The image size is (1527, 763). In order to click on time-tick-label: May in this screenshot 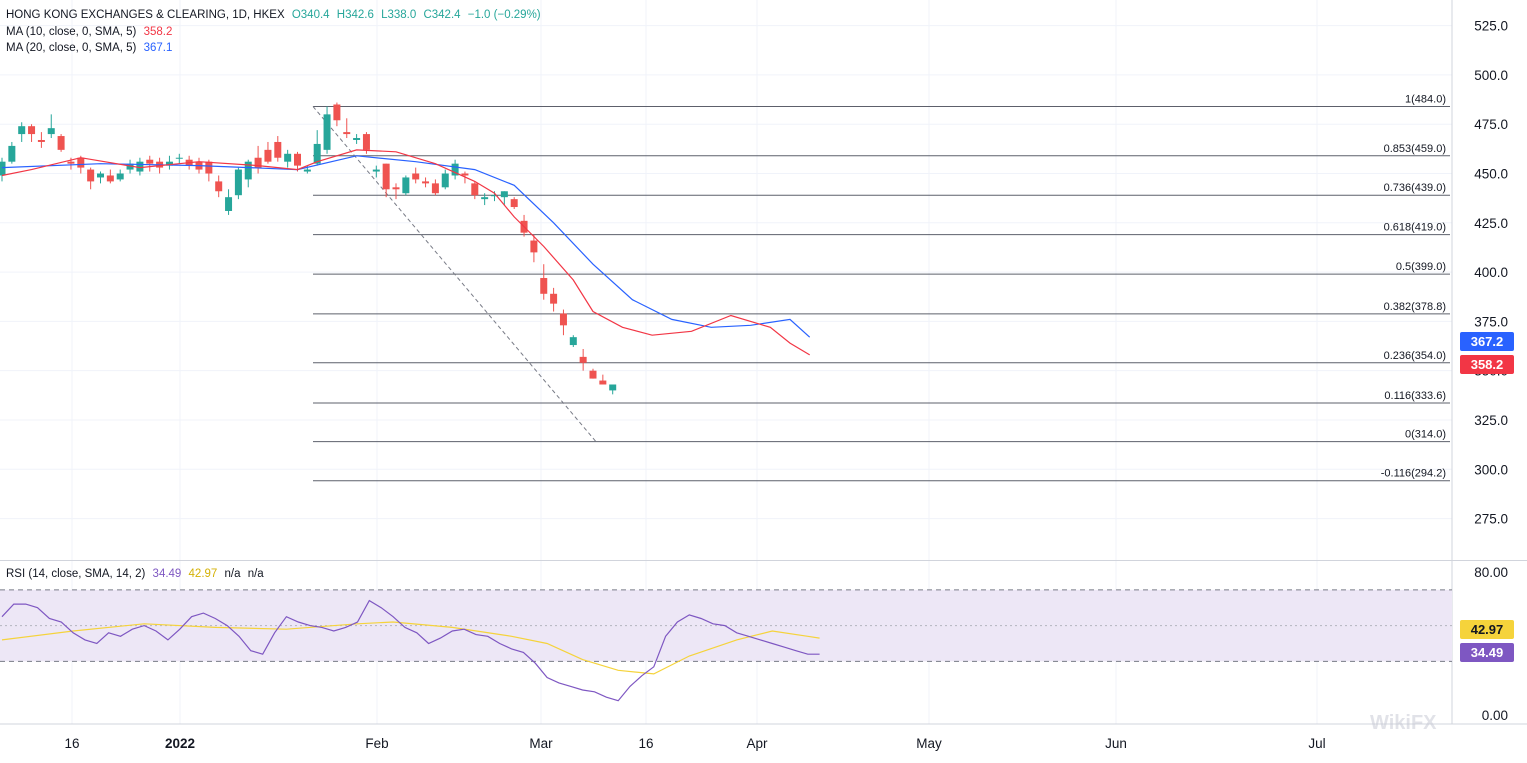, I will do `click(929, 743)`.